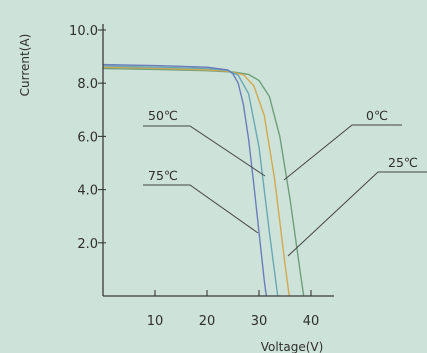 This screenshot has width=427, height=353. I want to click on y-tick-label: 8.0, so click(87, 84).